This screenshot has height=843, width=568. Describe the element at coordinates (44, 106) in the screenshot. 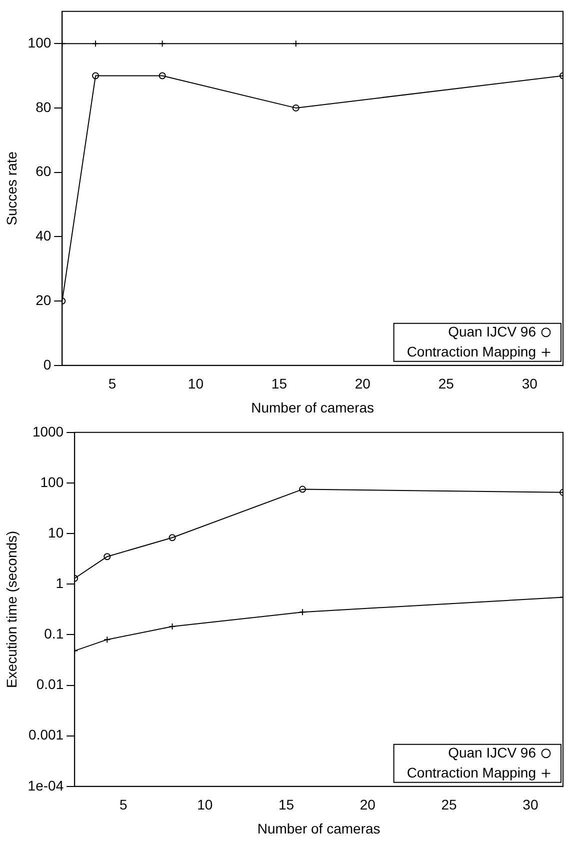

I see `y-tick-label: 80` at that location.